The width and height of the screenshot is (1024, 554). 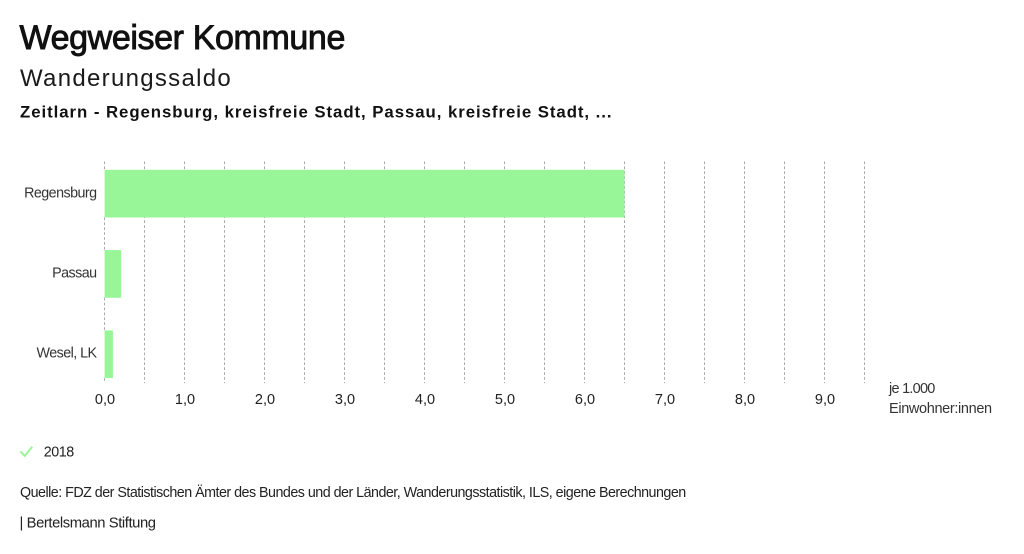 What do you see at coordinates (74, 273) in the screenshot?
I see `svg-text: Passau` at bounding box center [74, 273].